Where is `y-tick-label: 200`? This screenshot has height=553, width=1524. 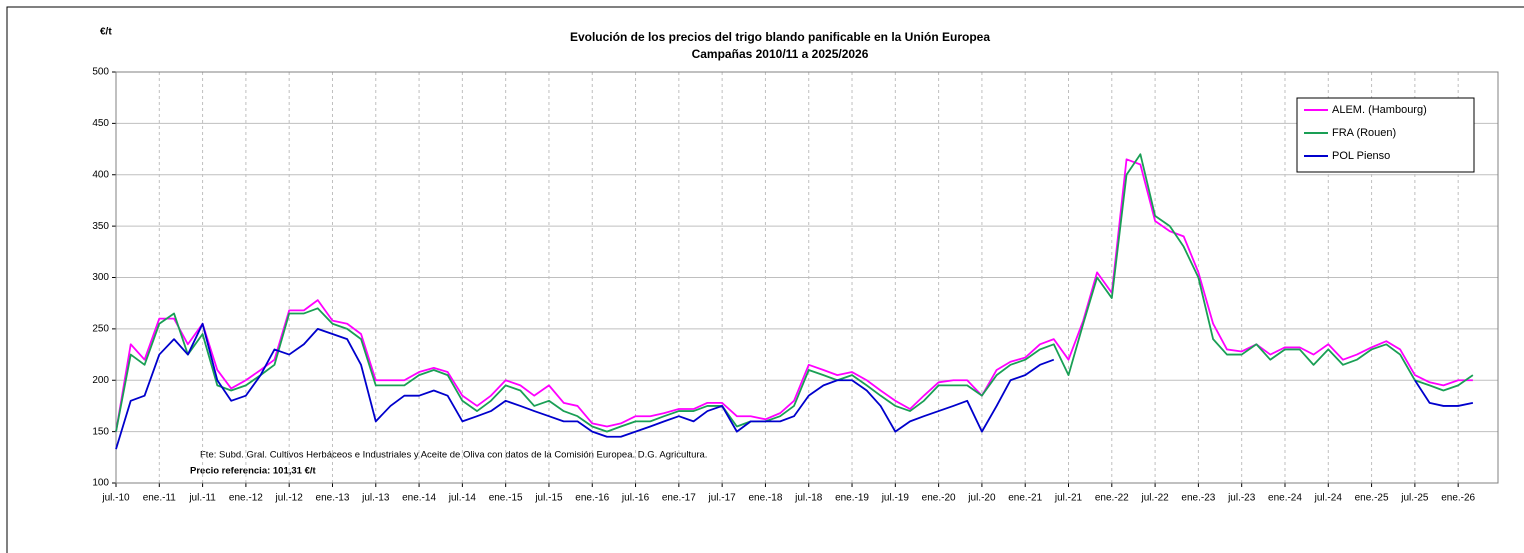
y-tick-label: 200 is located at coordinates (100, 380).